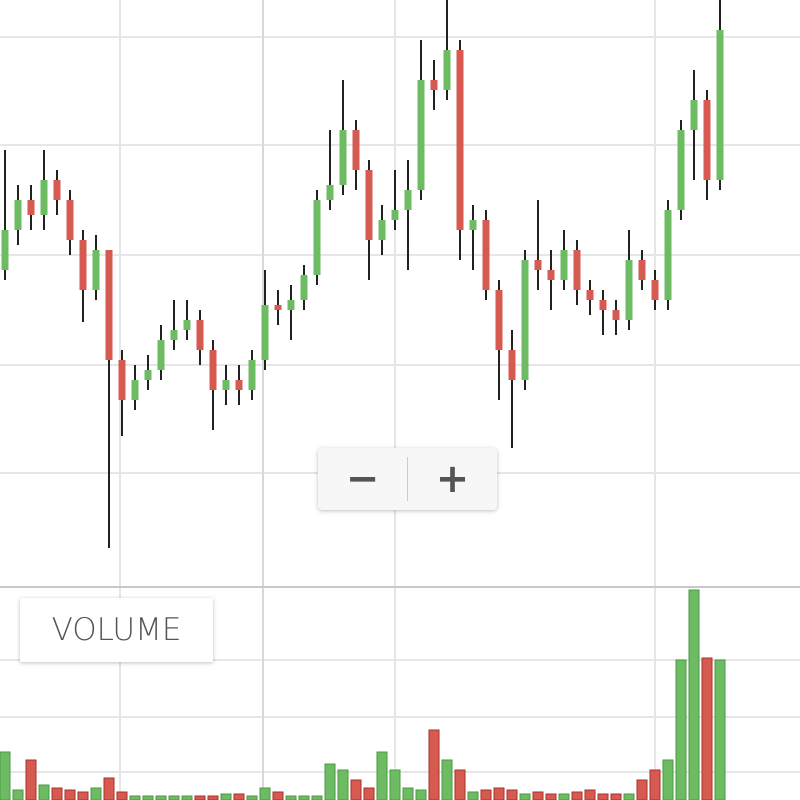 Image resolution: width=800 pixels, height=800 pixels. I want to click on zoom-control: − +, so click(407, 479).